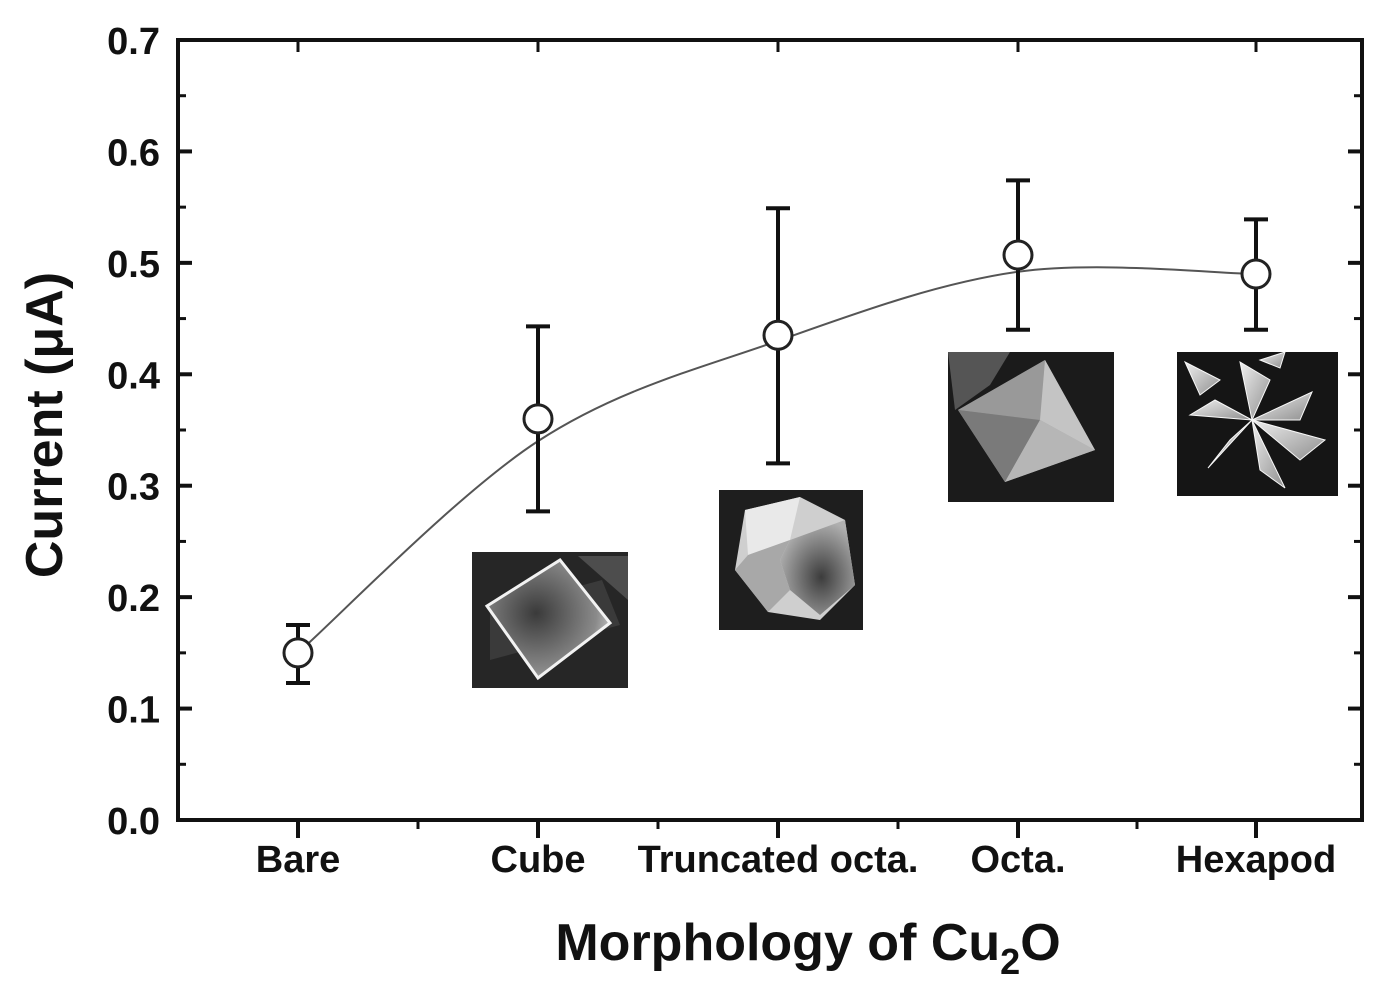 The width and height of the screenshot is (1391, 1005). I want to click on y-tick-label: 0.4, so click(133, 376).